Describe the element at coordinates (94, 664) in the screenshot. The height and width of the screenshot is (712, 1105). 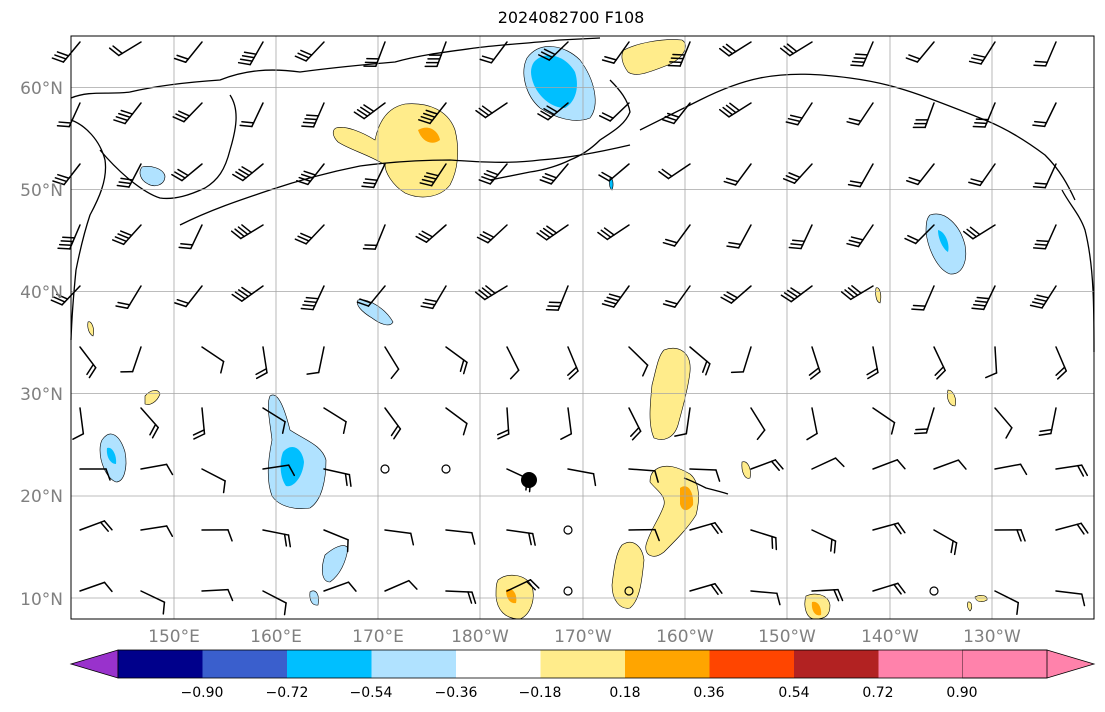
I see `colorbar-extend-min` at that location.